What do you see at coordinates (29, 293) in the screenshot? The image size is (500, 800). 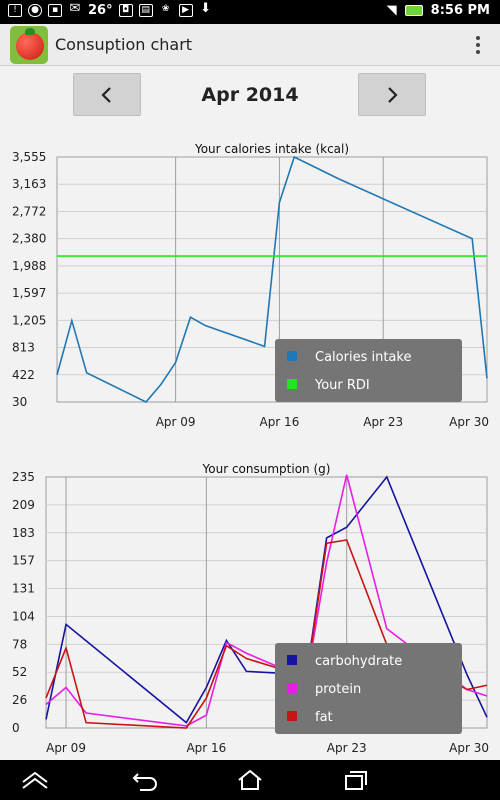 I see `y-tick-label: 1,597` at bounding box center [29, 293].